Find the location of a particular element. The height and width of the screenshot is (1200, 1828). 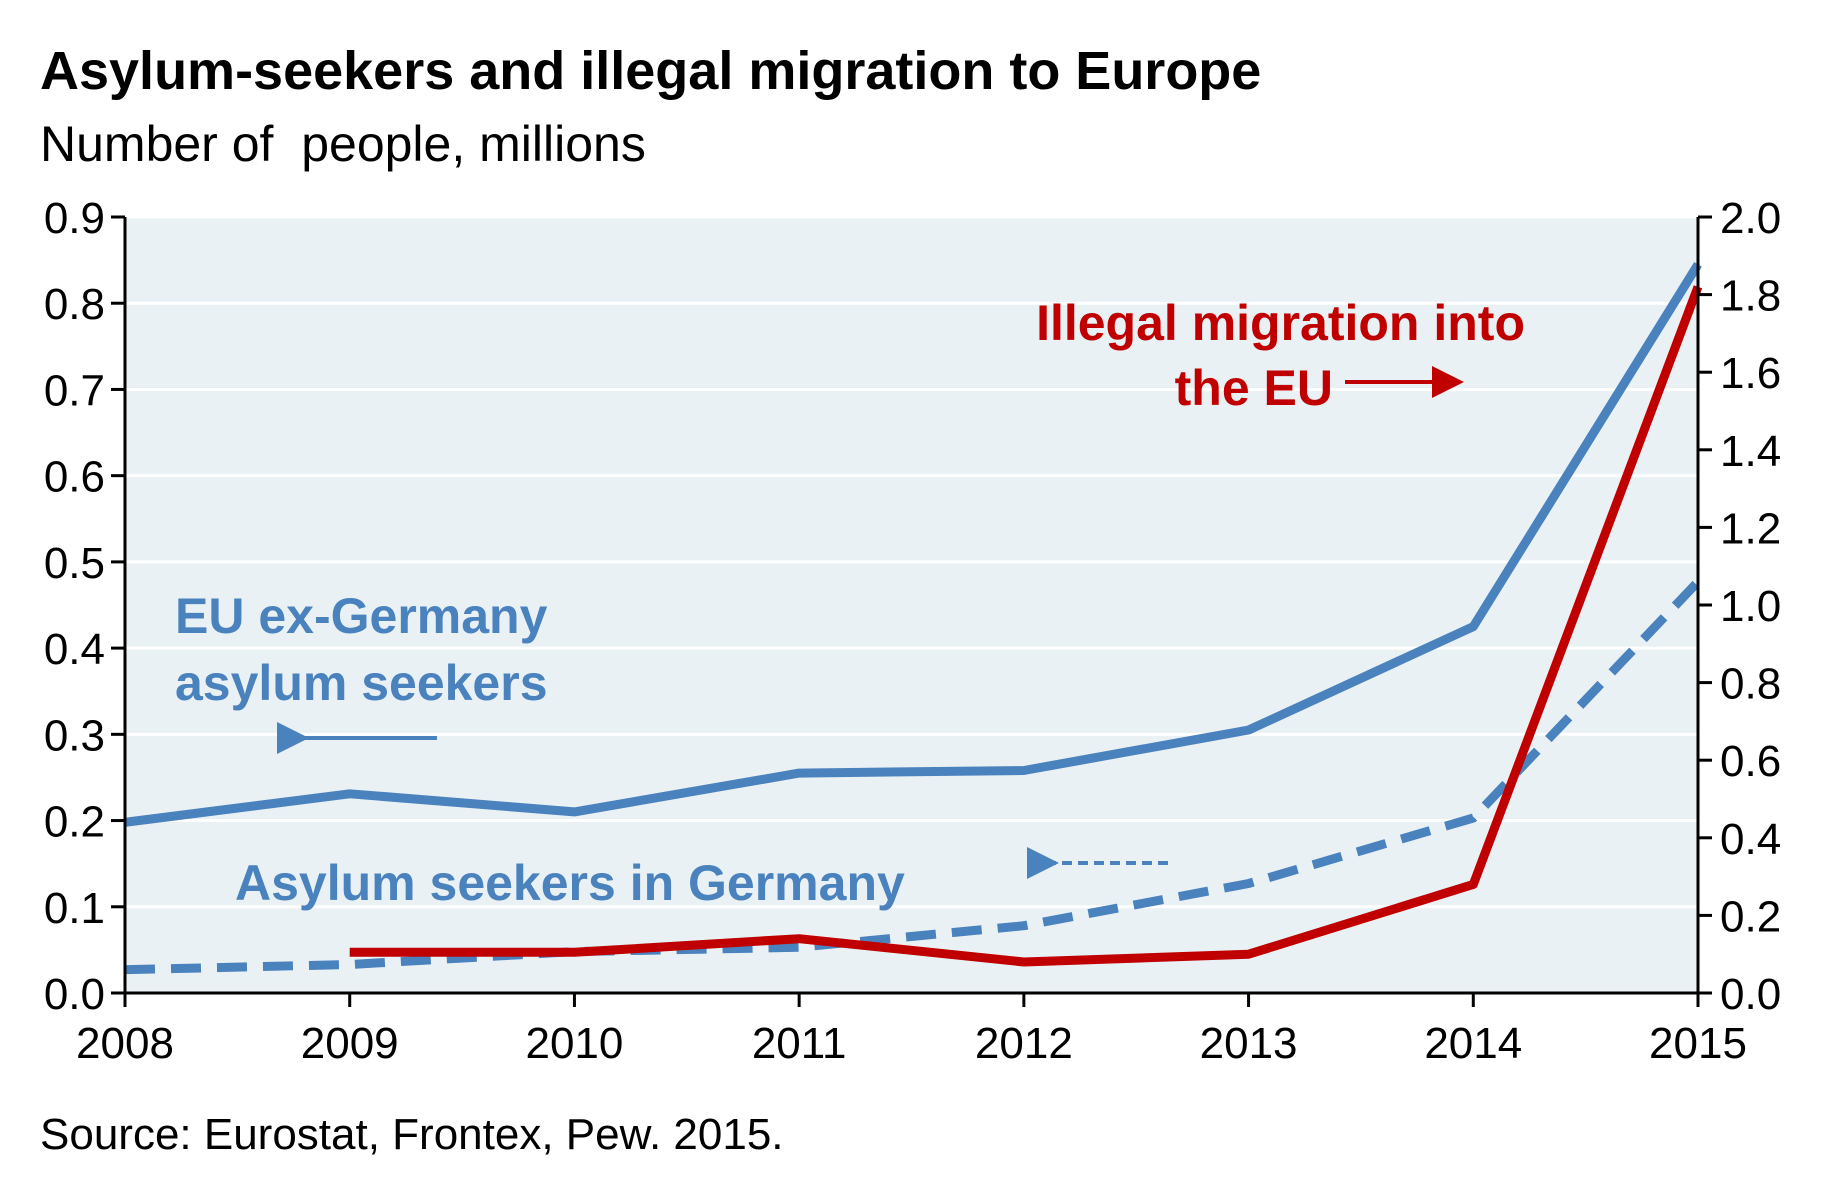

annotation-illegal-line2: the EU is located at coordinates (1254, 388).